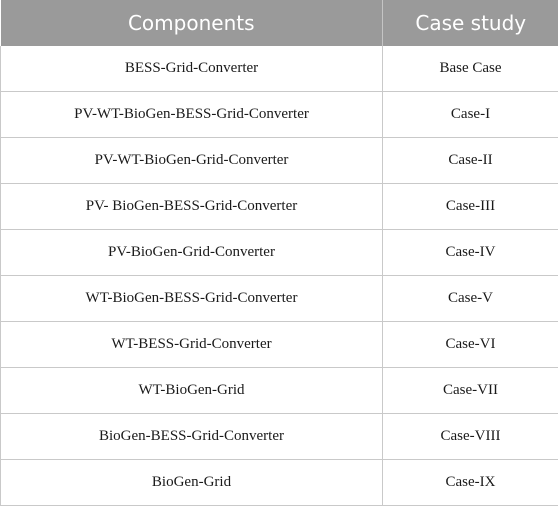 The image size is (558, 507). Describe the element at coordinates (191, 206) in the screenshot. I see `components-cell: PV- BioGen-BESS-Grid-Converter` at that location.